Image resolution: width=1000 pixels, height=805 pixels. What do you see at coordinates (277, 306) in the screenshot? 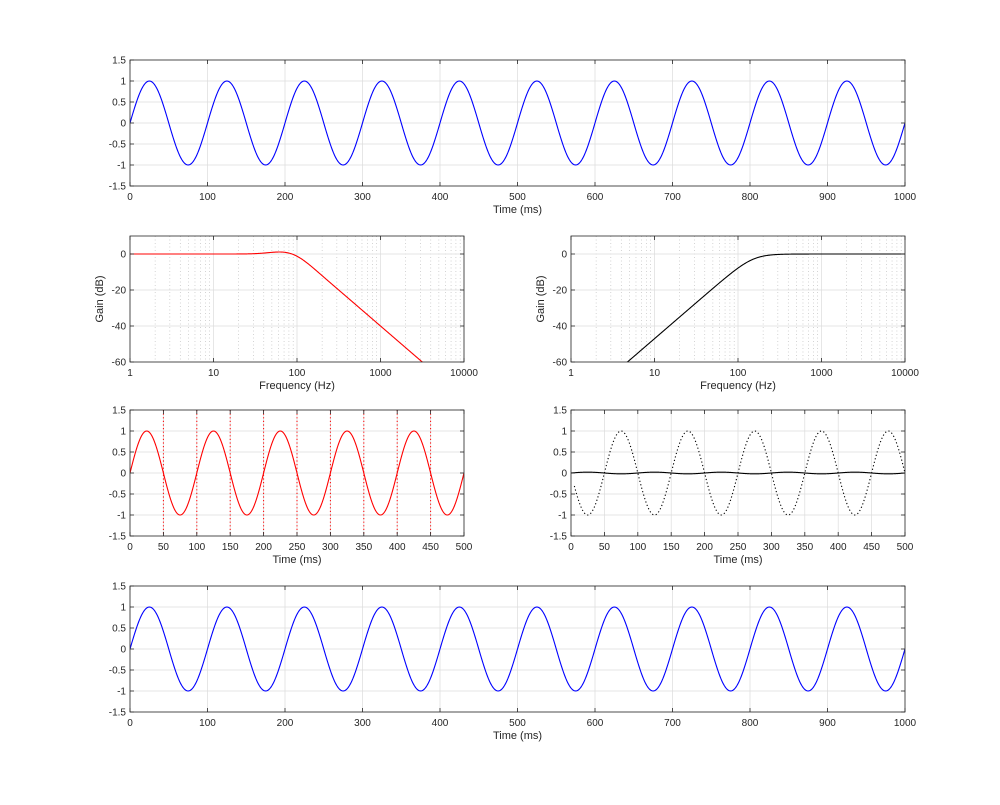
I see `panel-2-plot-area` at bounding box center [277, 306].